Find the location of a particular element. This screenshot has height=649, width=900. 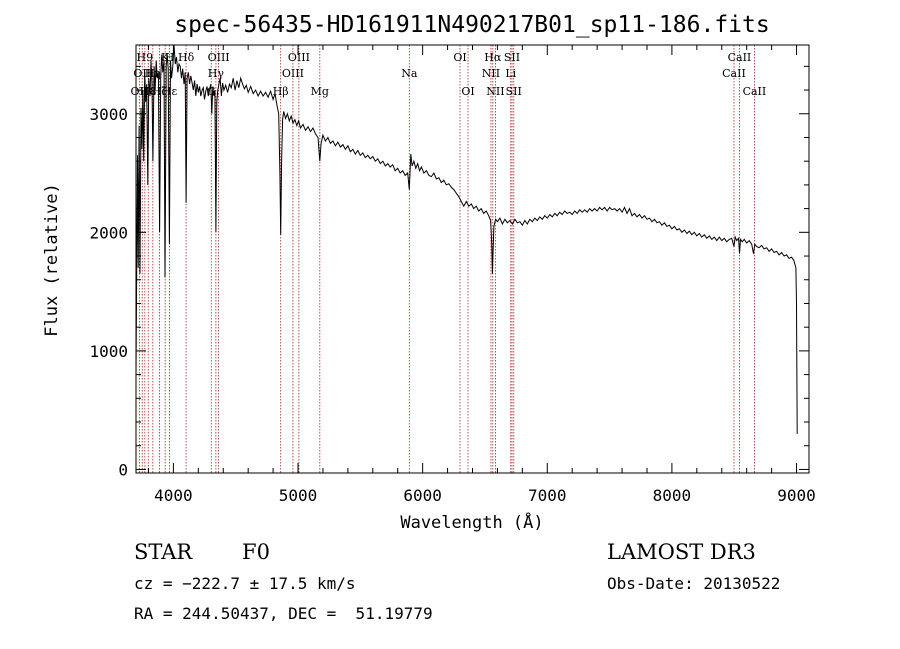

line-label-14-0: OIII is located at coordinates (299, 57).